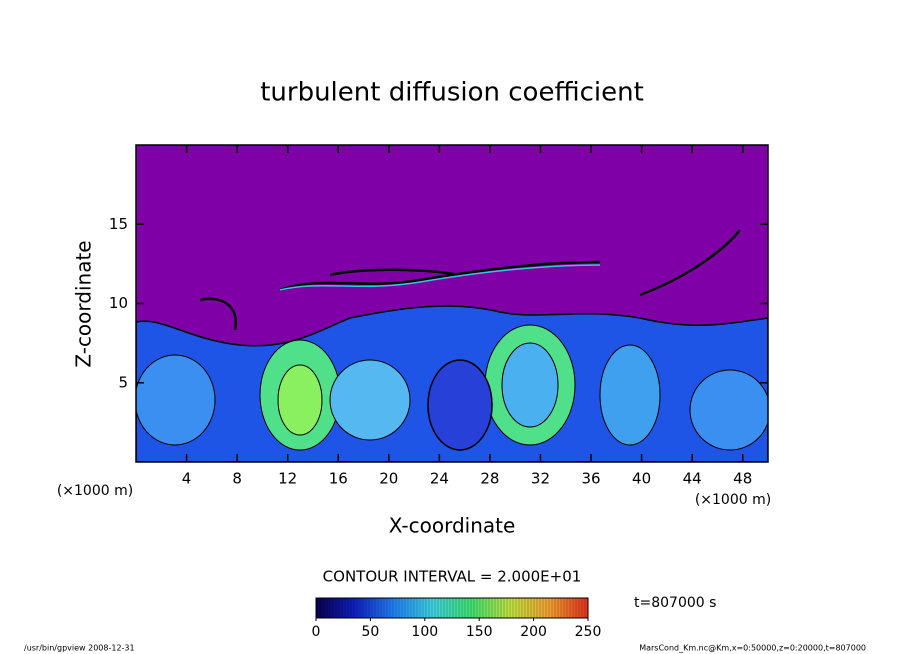  What do you see at coordinates (452, 93) in the screenshot?
I see `chart-title: turbulent diffusion coefficient` at bounding box center [452, 93].